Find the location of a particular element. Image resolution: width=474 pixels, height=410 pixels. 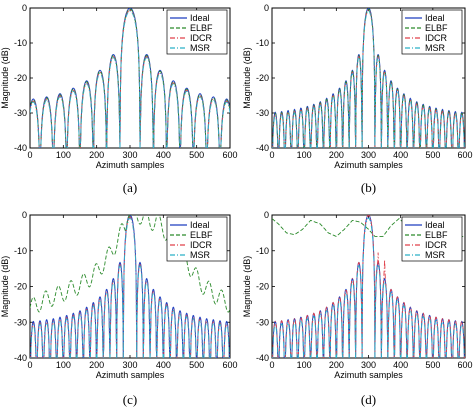

subplot-caption: (b) is located at coordinates (368, 187).